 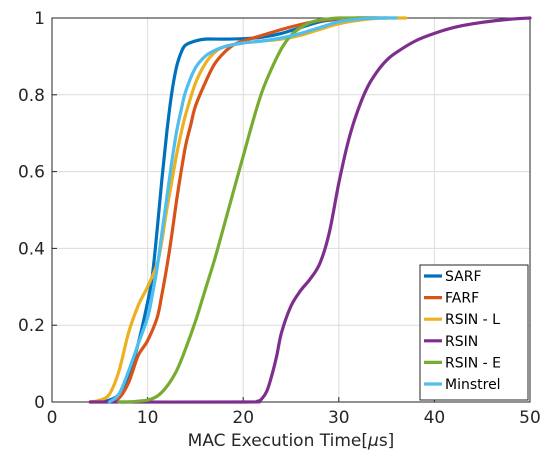 What do you see at coordinates (472, 320) in the screenshot?
I see `legend-label: RSIN - L` at bounding box center [472, 320].